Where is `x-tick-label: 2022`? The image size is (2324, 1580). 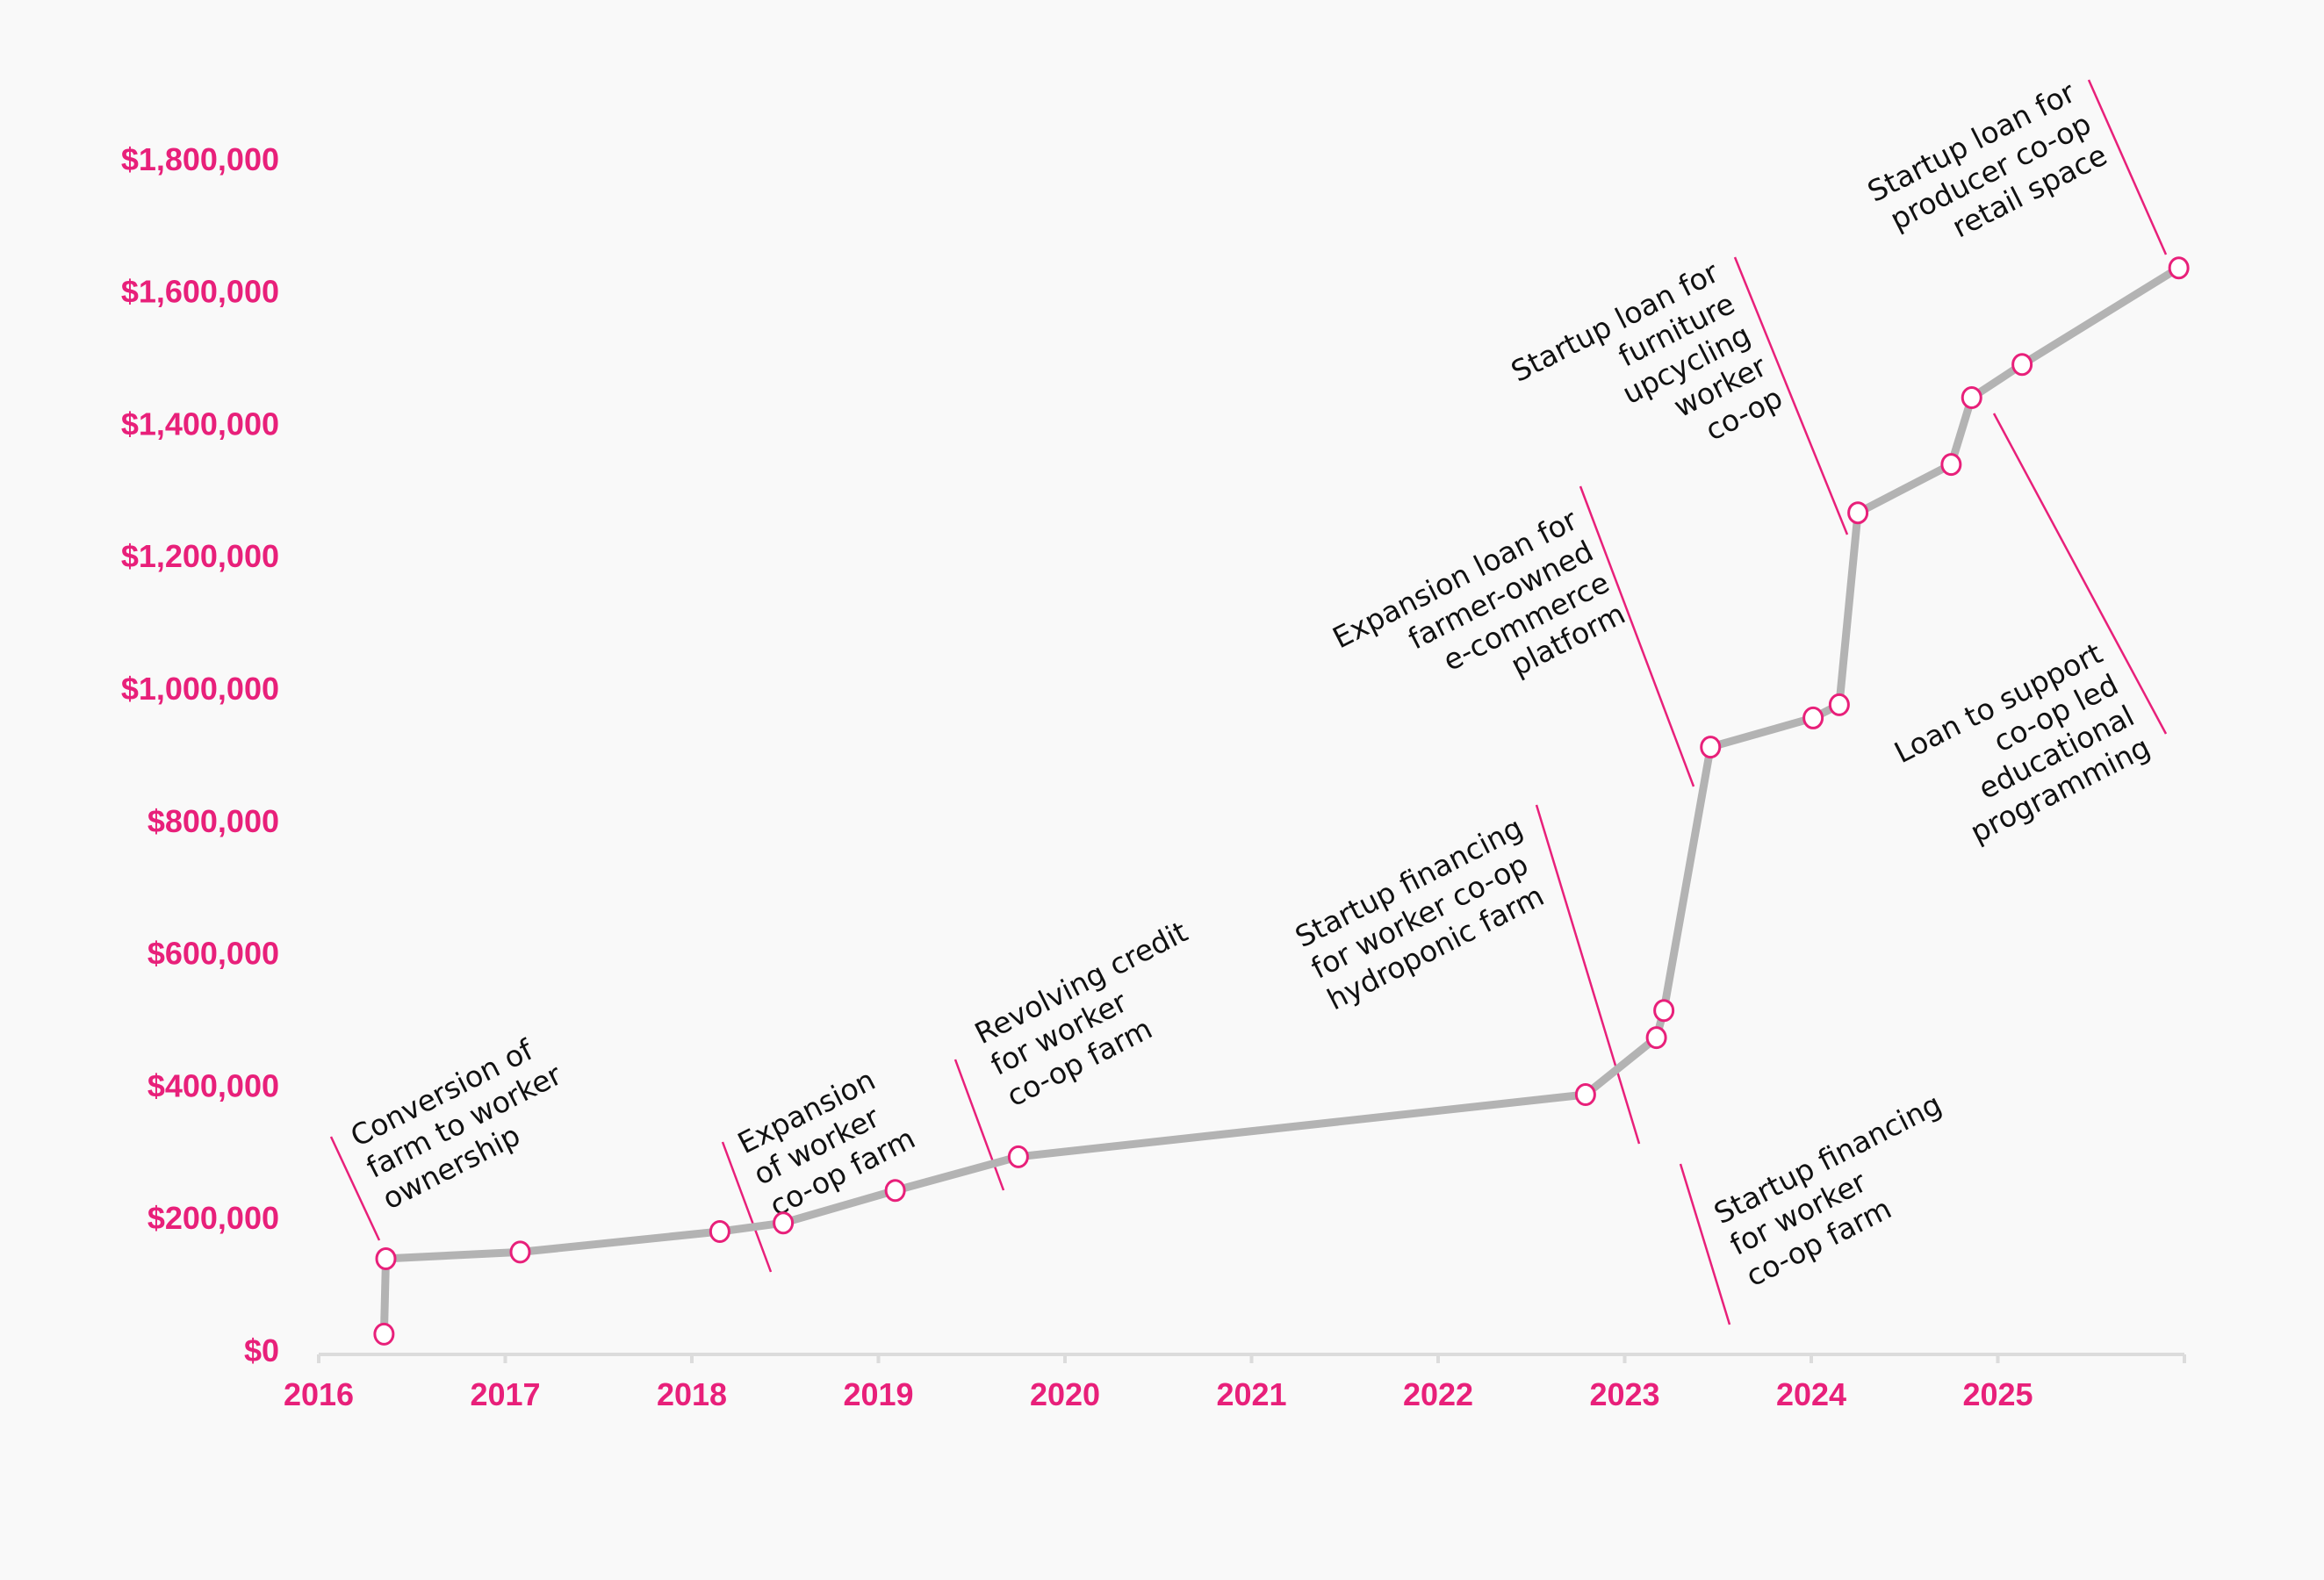 x-tick-label: 2022 is located at coordinates (1438, 1394).